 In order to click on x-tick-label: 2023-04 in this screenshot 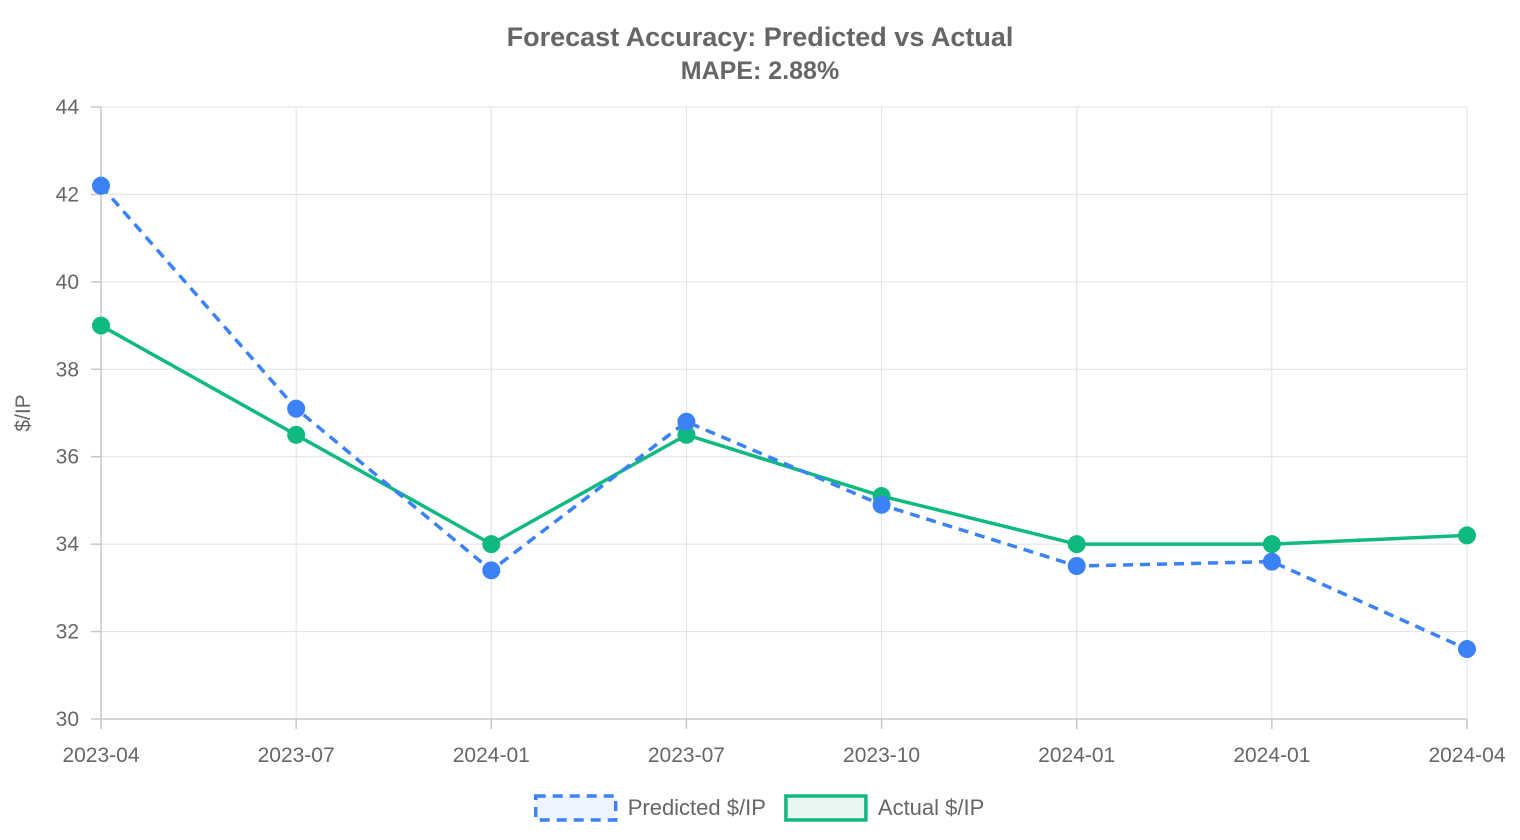, I will do `click(100, 755)`.